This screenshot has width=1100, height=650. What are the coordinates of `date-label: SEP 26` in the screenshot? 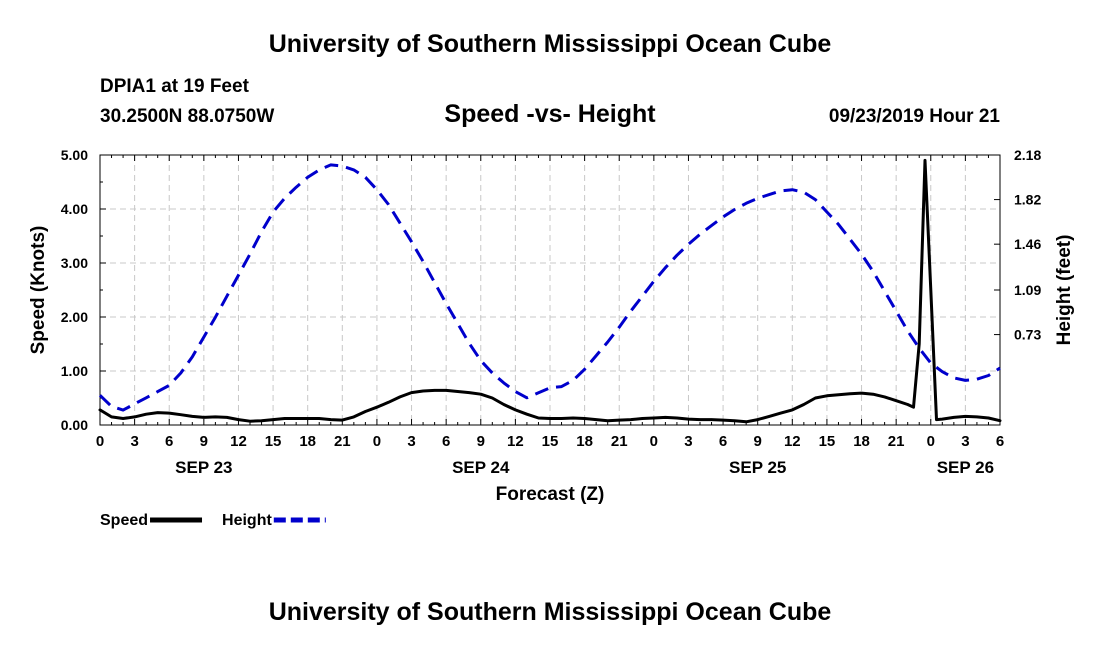 It's located at (965, 467).